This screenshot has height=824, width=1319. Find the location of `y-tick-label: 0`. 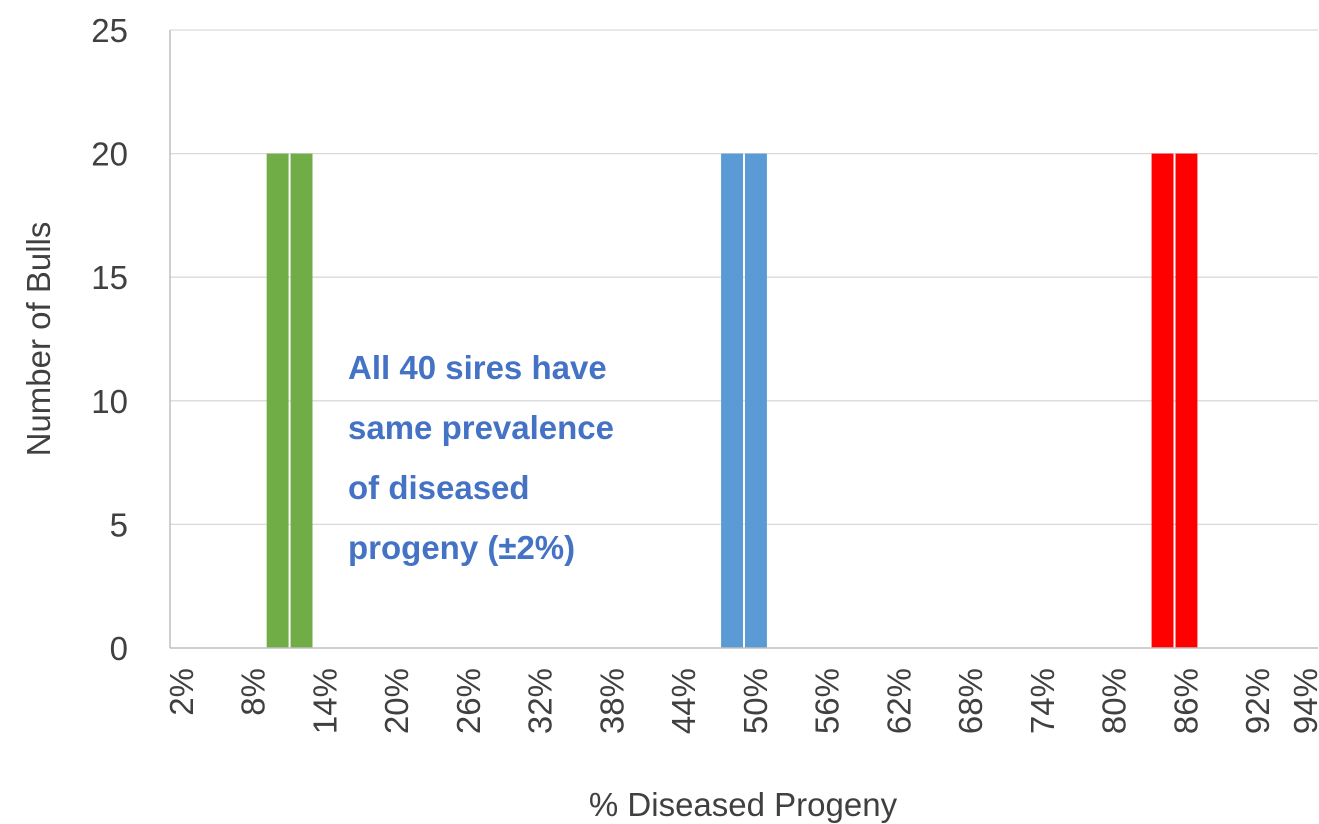

y-tick-label: 0 is located at coordinates (119, 648).